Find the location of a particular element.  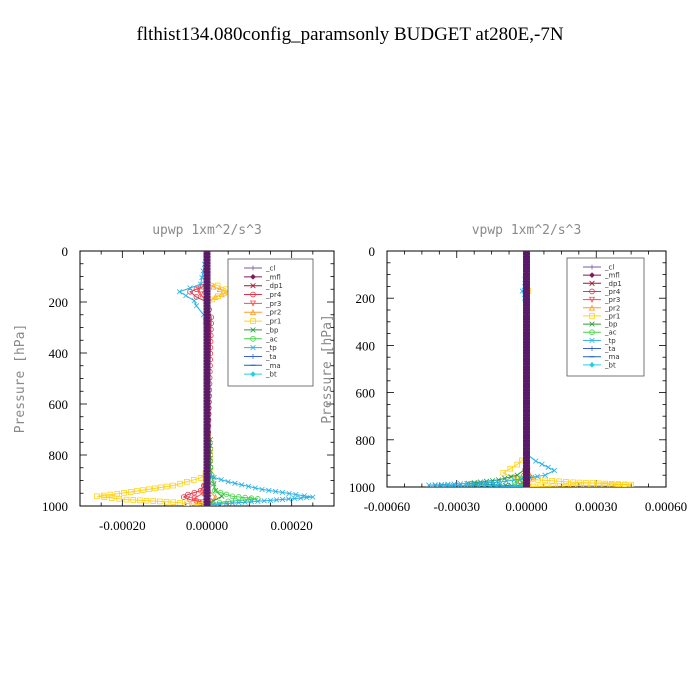

series-marker-pr2 is located at coordinates (213, 286).